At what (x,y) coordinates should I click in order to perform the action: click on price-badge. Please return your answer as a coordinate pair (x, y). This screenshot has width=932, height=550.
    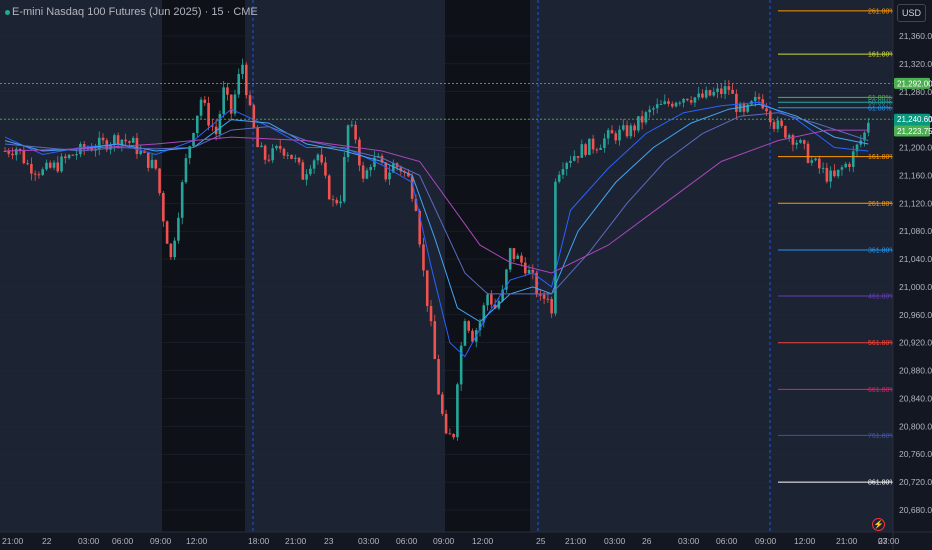
    Looking at the image, I should click on (912, 83).